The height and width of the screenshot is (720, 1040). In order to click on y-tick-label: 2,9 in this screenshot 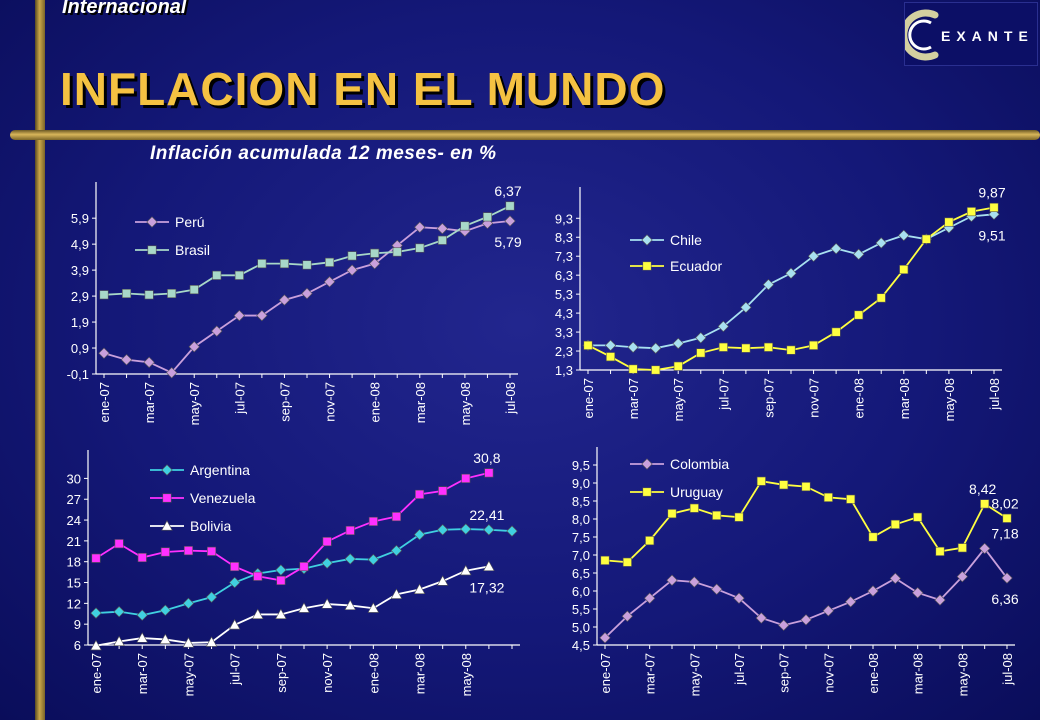, I will do `click(80, 296)`.